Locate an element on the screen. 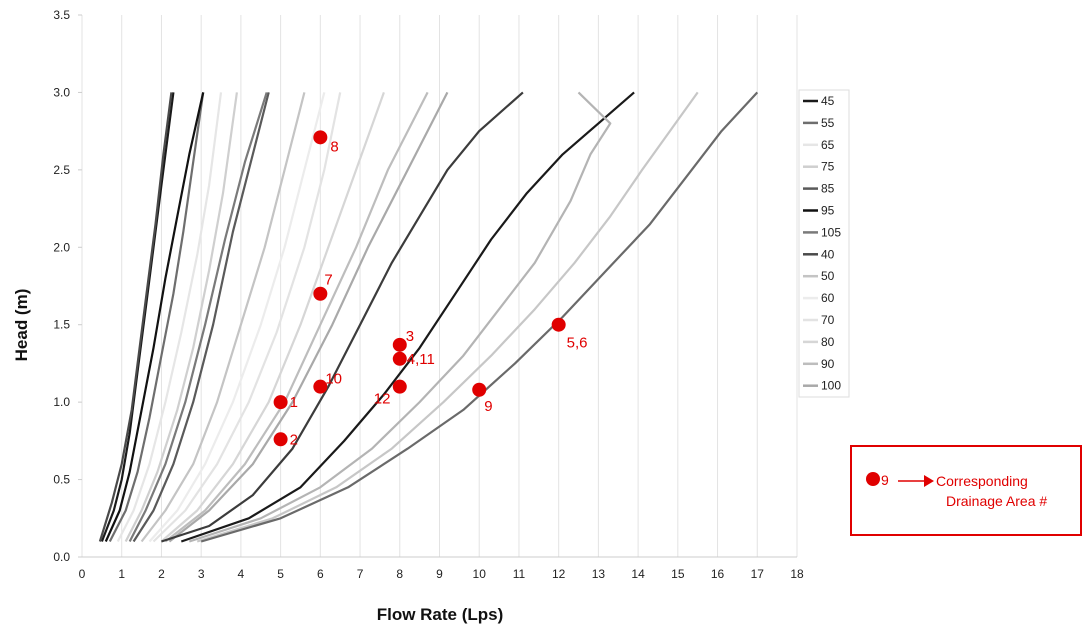 Image resolution: width=1091 pixels, height=638 pixels. data-point-label: 1 is located at coordinates (294, 402).